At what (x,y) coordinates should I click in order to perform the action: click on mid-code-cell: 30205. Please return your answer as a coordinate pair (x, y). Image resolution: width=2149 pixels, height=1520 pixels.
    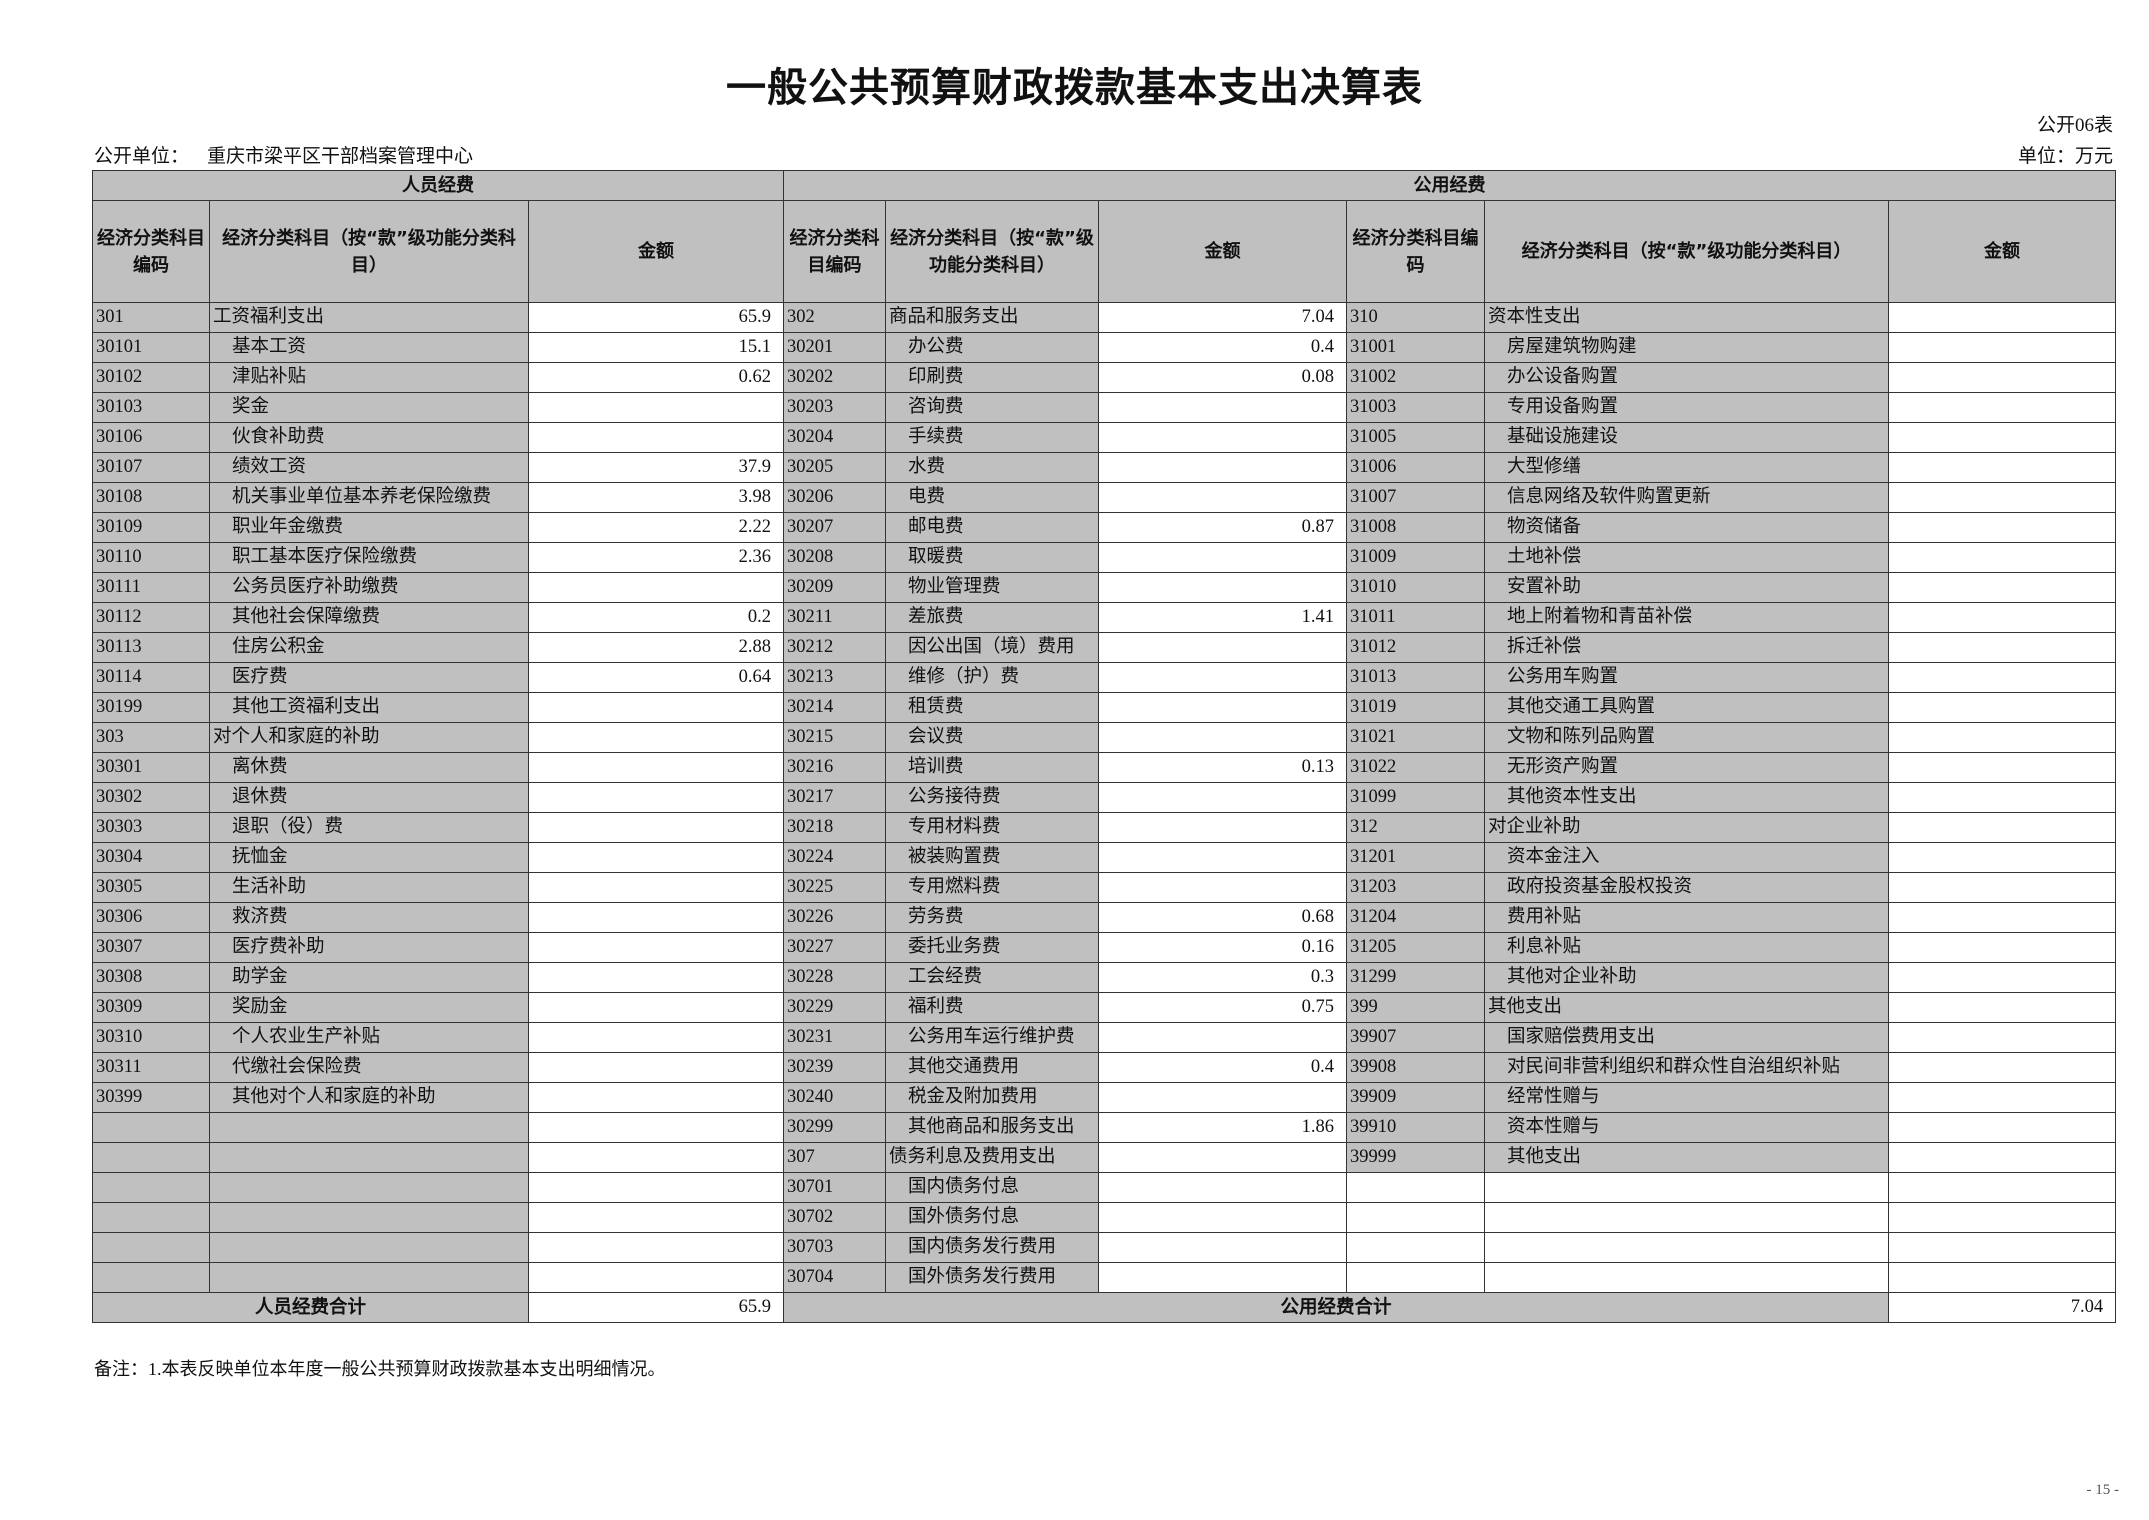
    Looking at the image, I should click on (835, 467).